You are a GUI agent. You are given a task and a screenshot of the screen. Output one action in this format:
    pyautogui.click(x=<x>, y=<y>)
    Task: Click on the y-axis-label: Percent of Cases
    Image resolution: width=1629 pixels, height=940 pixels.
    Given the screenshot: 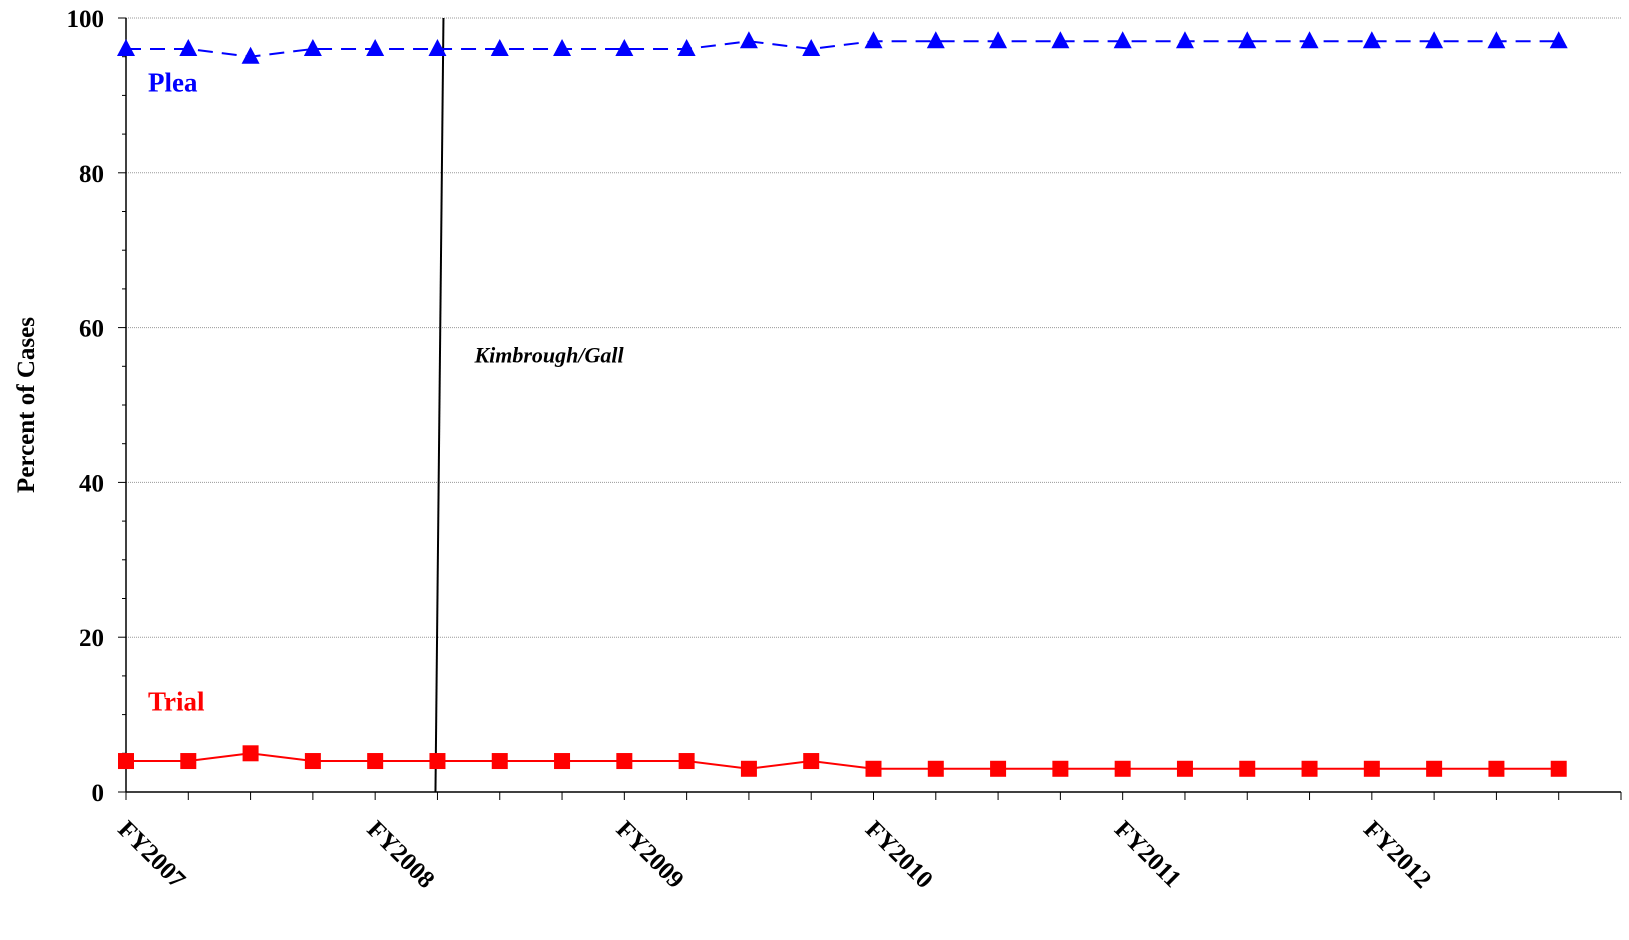 What is the action you would take?
    pyautogui.click(x=26, y=405)
    